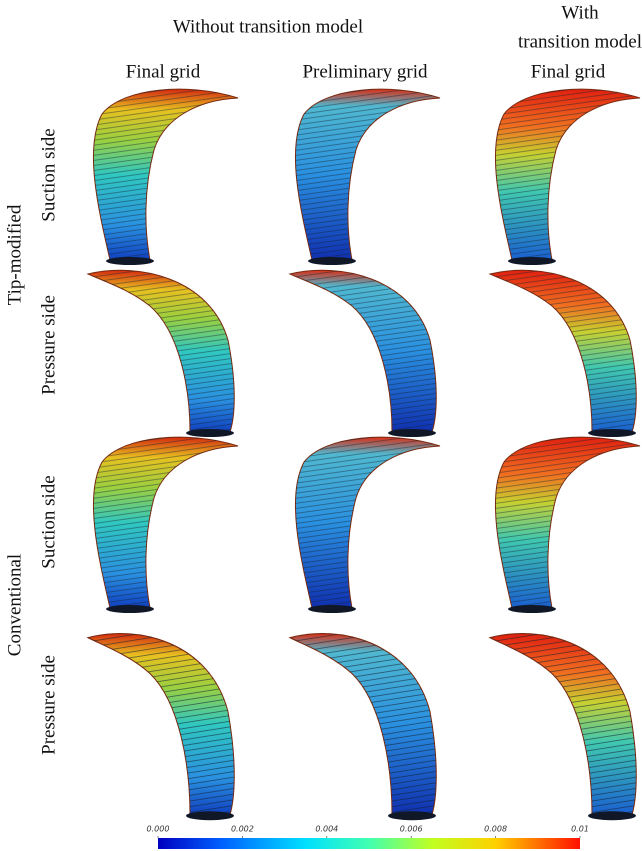 This screenshot has height=851, width=642. Describe the element at coordinates (411, 829) in the screenshot. I see `colorbar-tick-label: 0.006` at that location.